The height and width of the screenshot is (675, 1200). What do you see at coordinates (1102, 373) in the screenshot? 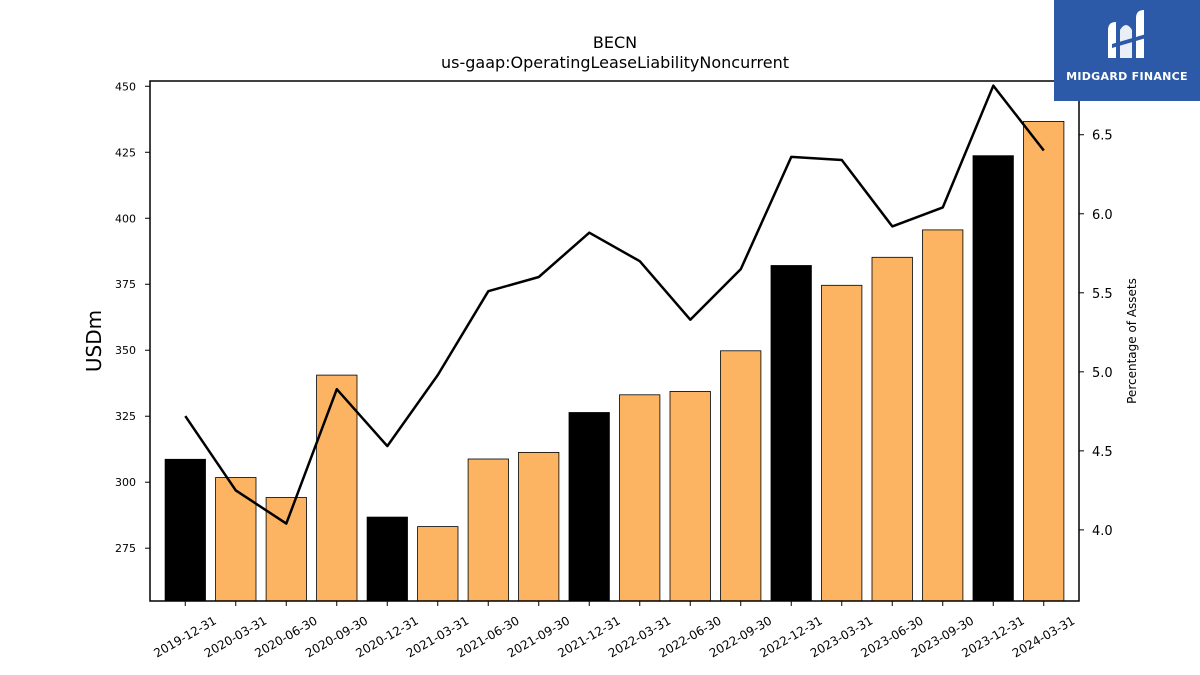
I see `y2-tick-label: 5.0` at bounding box center [1102, 373].